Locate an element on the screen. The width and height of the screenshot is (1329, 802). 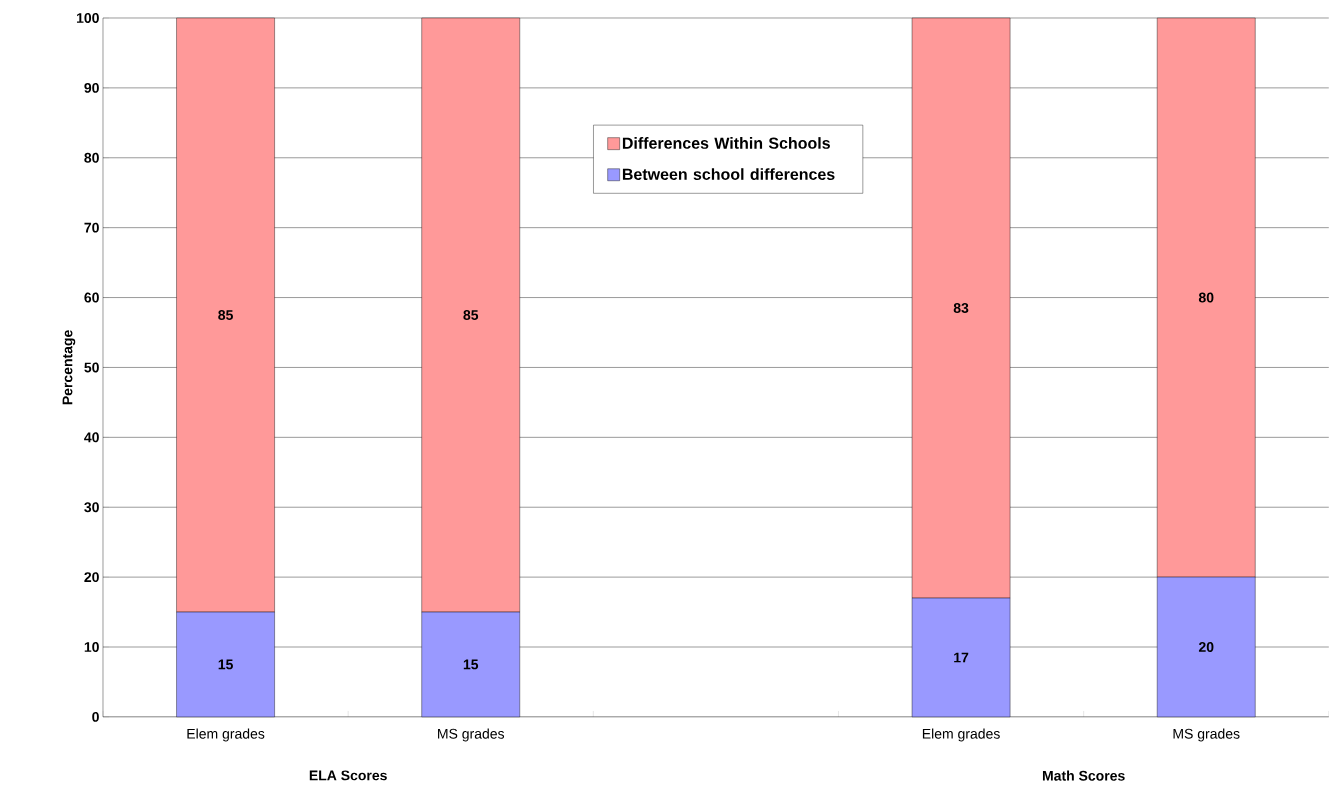
data-label: 20 is located at coordinates (1206, 647).